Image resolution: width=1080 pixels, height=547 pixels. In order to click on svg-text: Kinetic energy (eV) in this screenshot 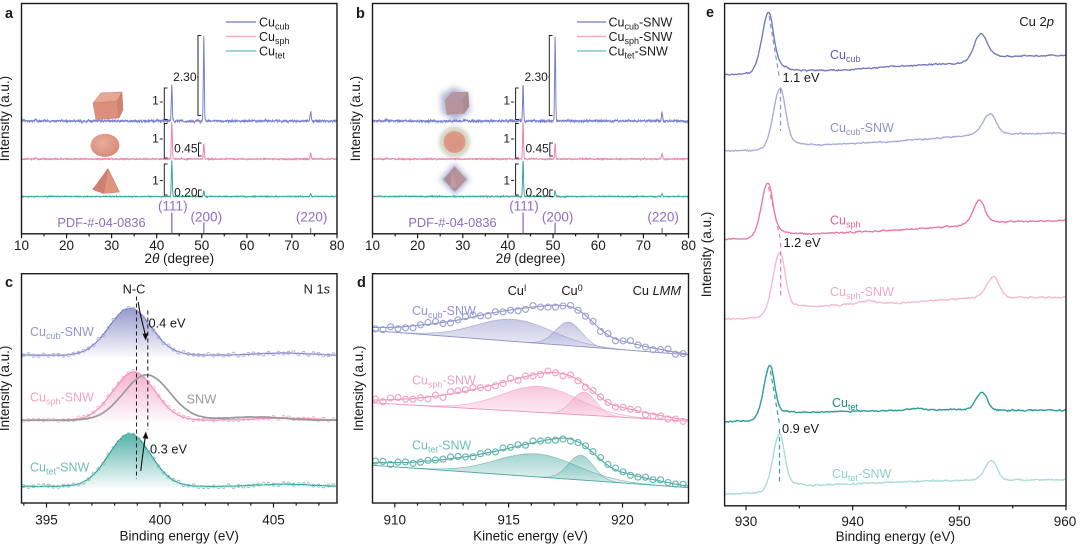, I will do `click(530, 536)`.